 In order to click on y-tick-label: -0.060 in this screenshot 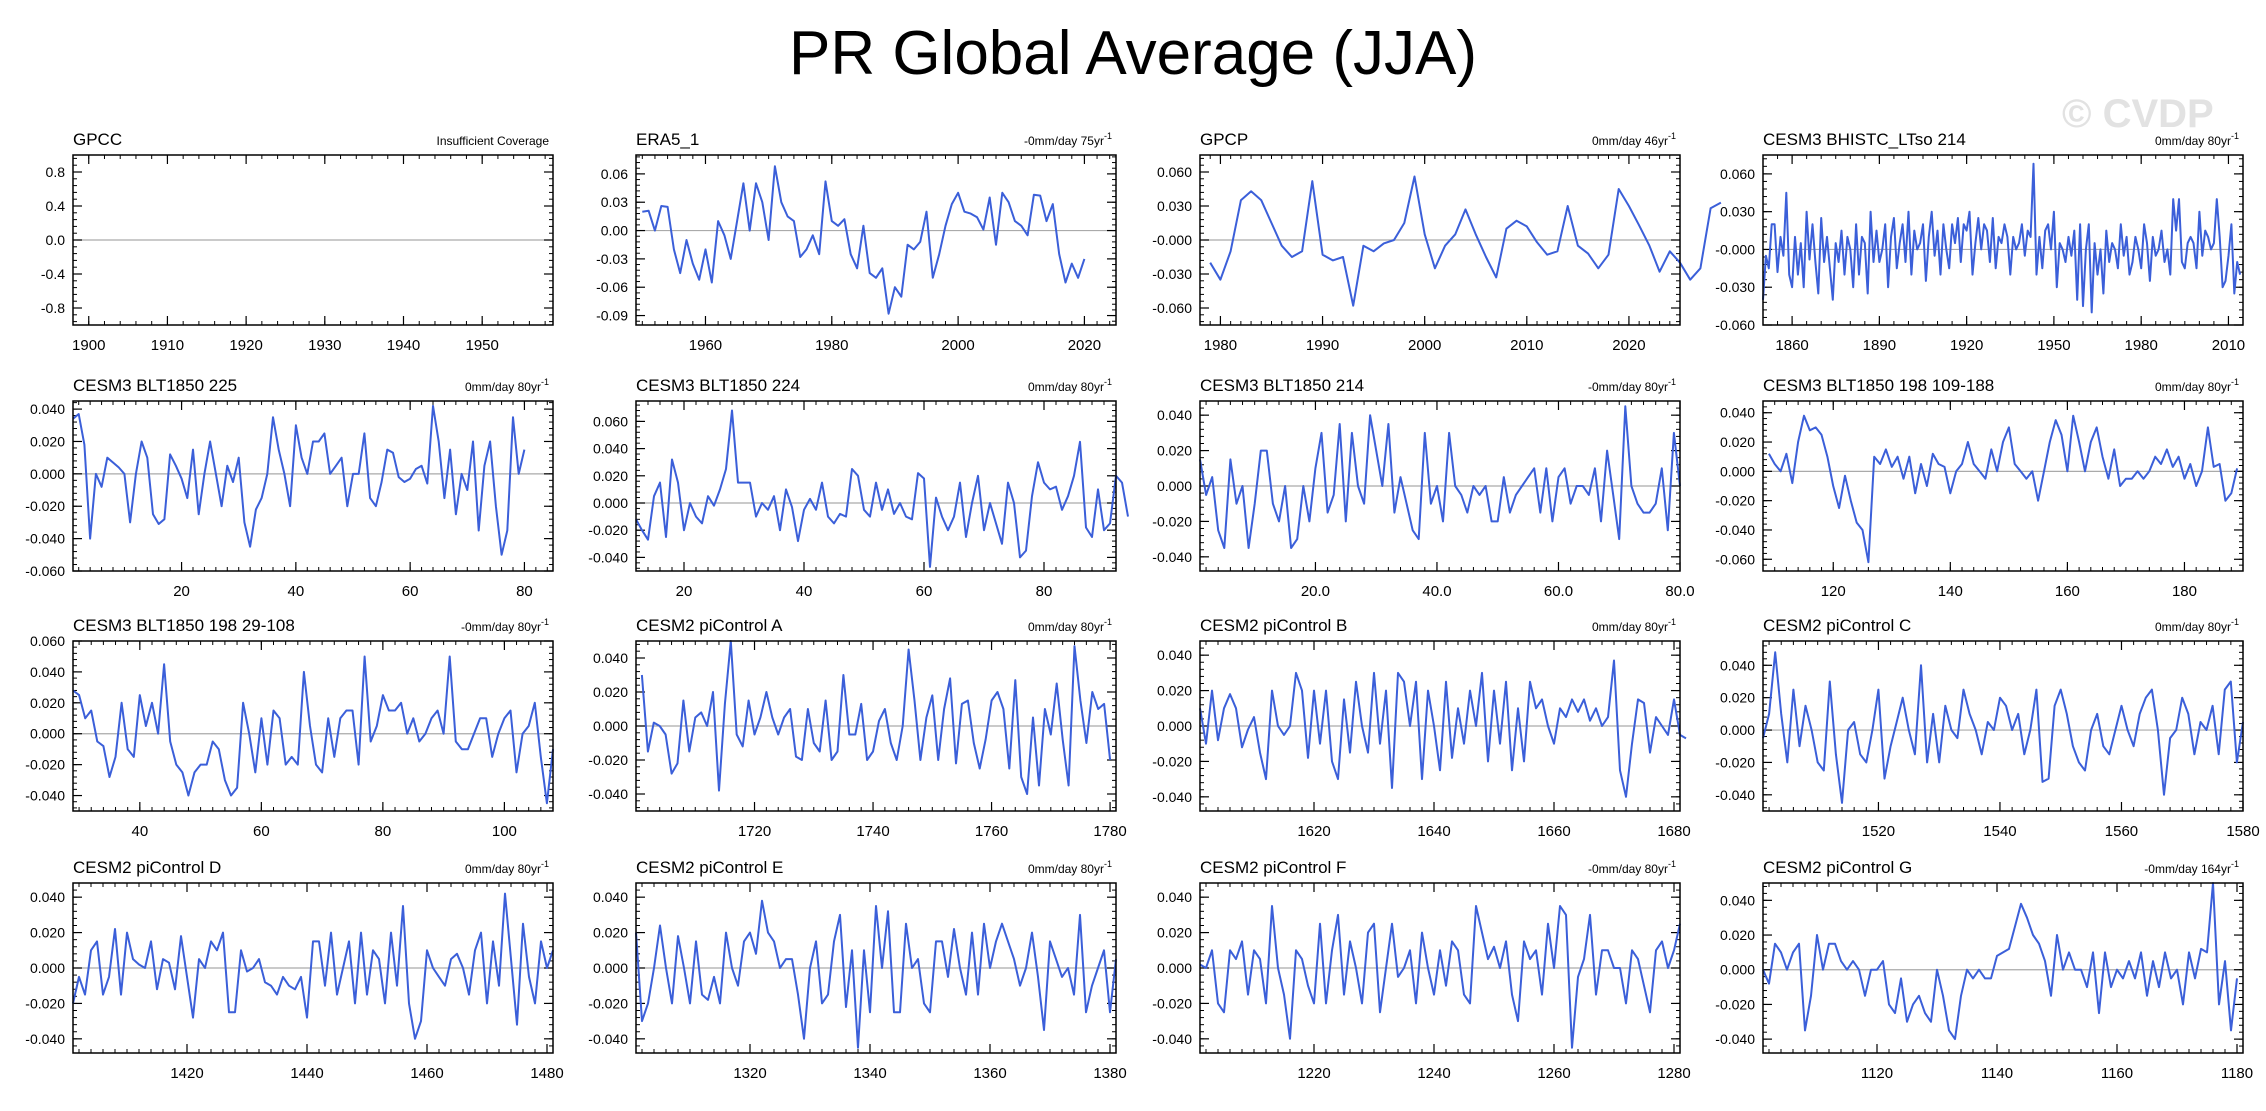, I will do `click(1735, 325)`.